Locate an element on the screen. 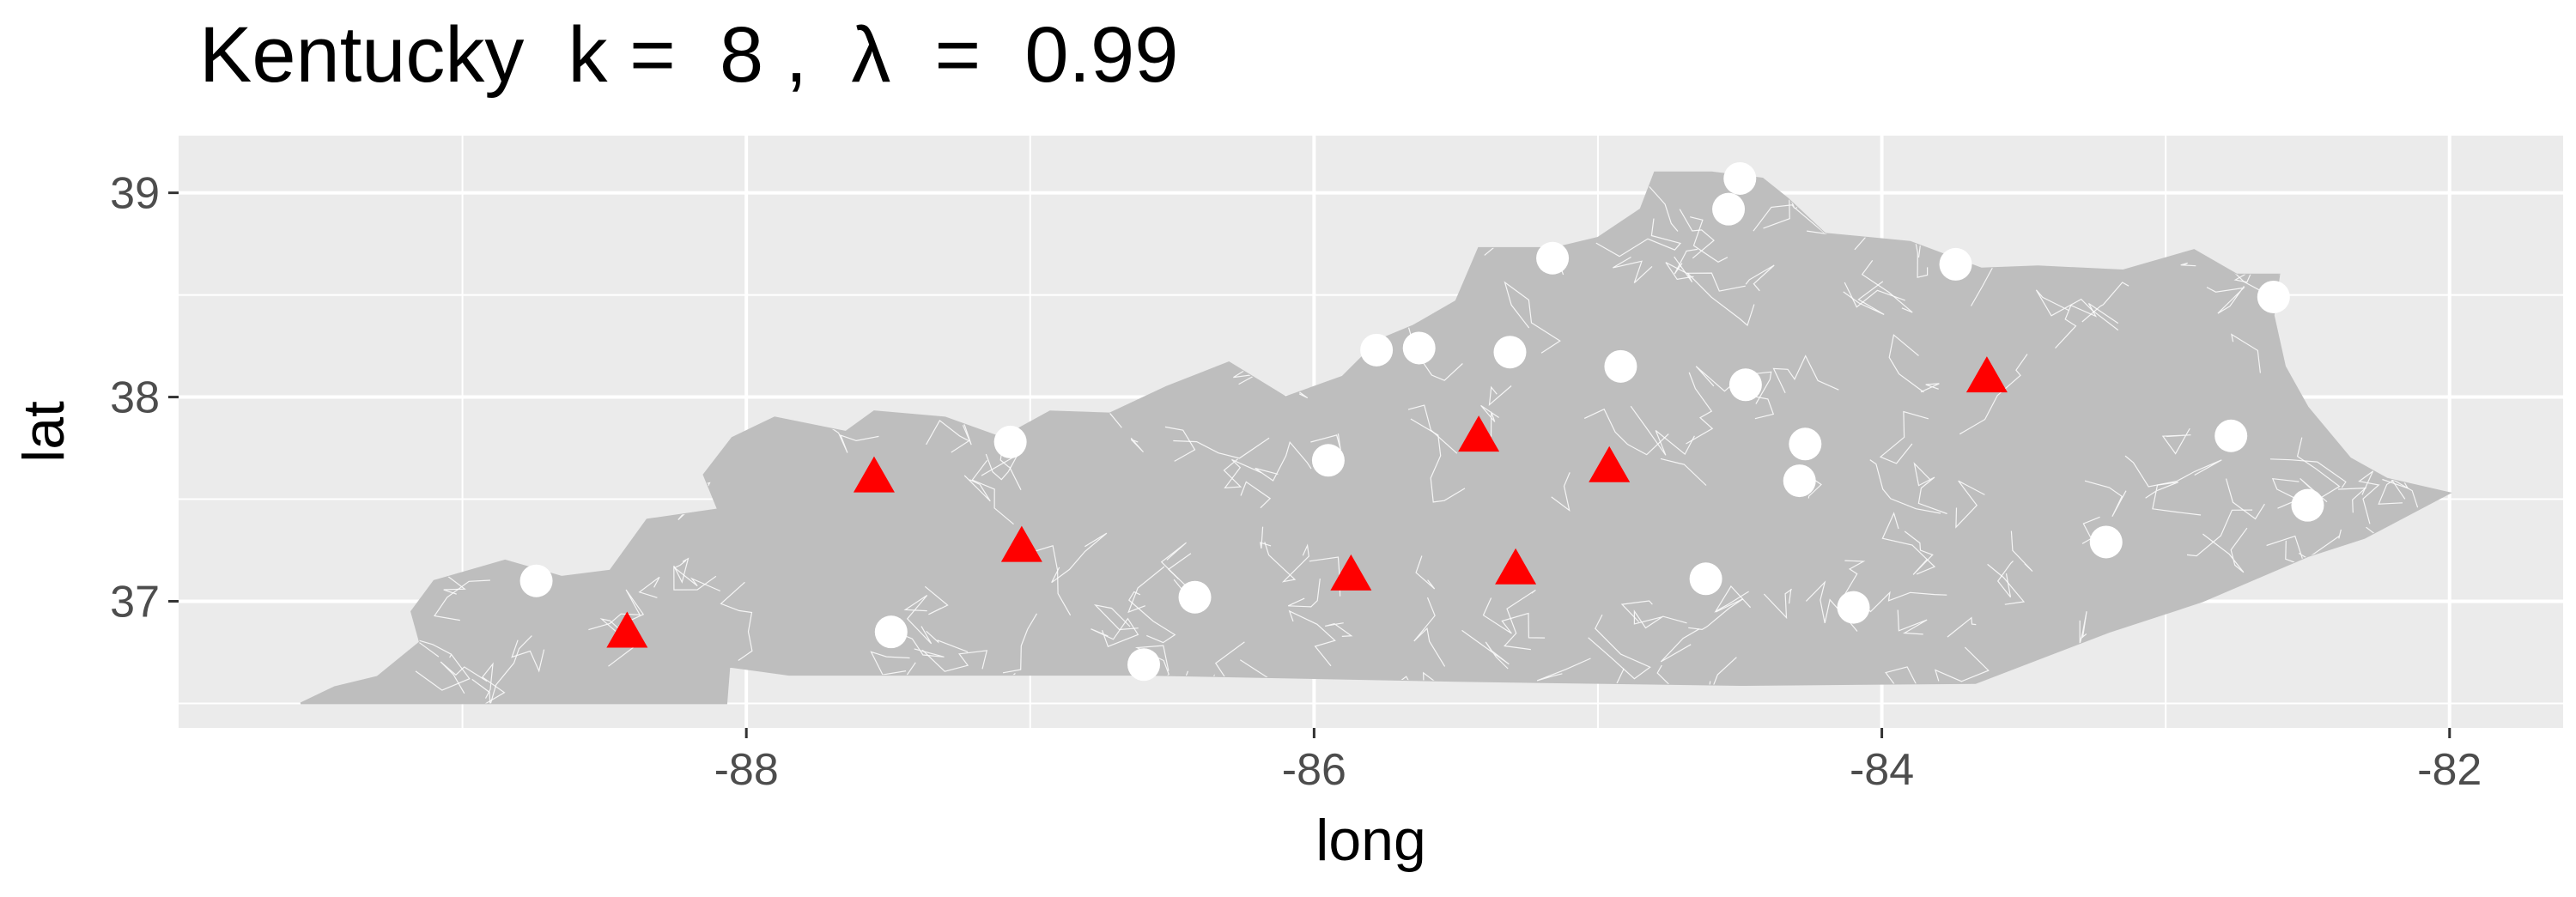  y-tick-label: 38 is located at coordinates (135, 398).